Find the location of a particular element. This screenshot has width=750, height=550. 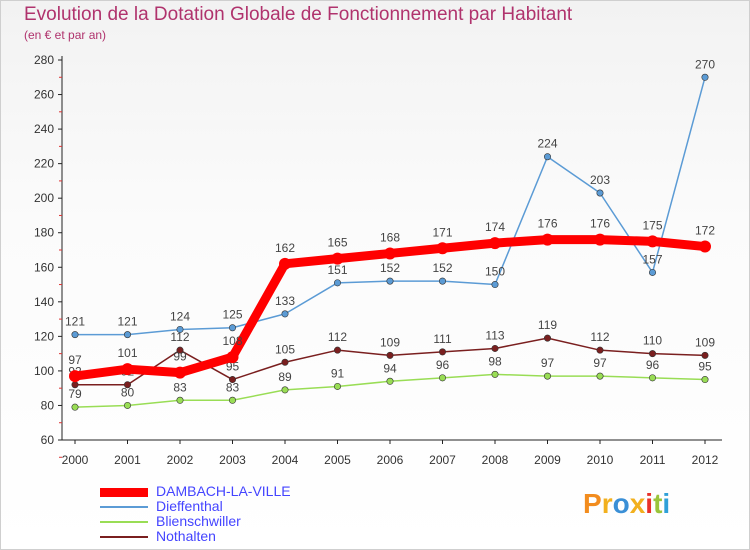

data-label: 174 is located at coordinates (495, 227).